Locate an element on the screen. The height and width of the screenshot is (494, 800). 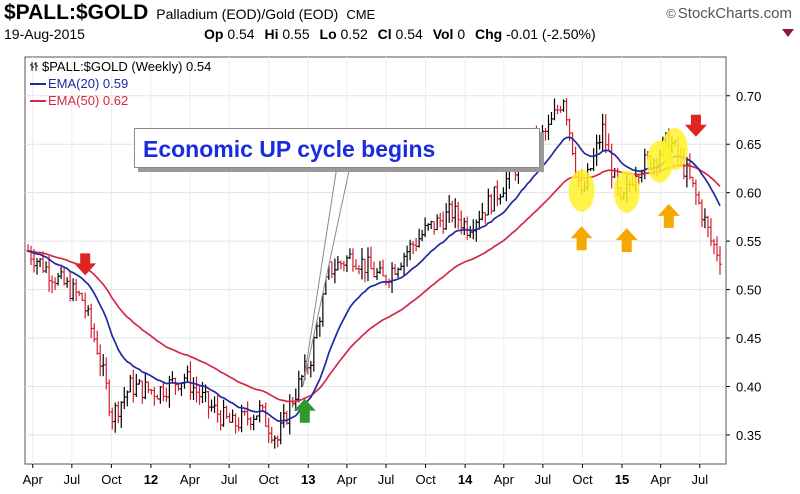
x-tick-label: 15 is located at coordinates (622, 479).